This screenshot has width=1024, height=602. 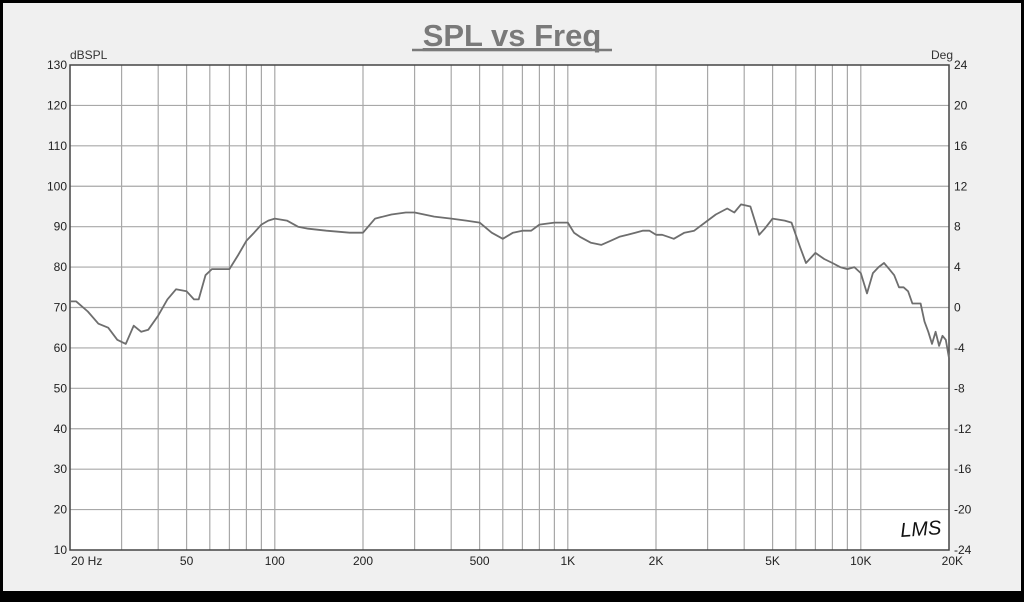 What do you see at coordinates (61, 429) in the screenshot?
I see `y-tick-label-left: 40` at bounding box center [61, 429].